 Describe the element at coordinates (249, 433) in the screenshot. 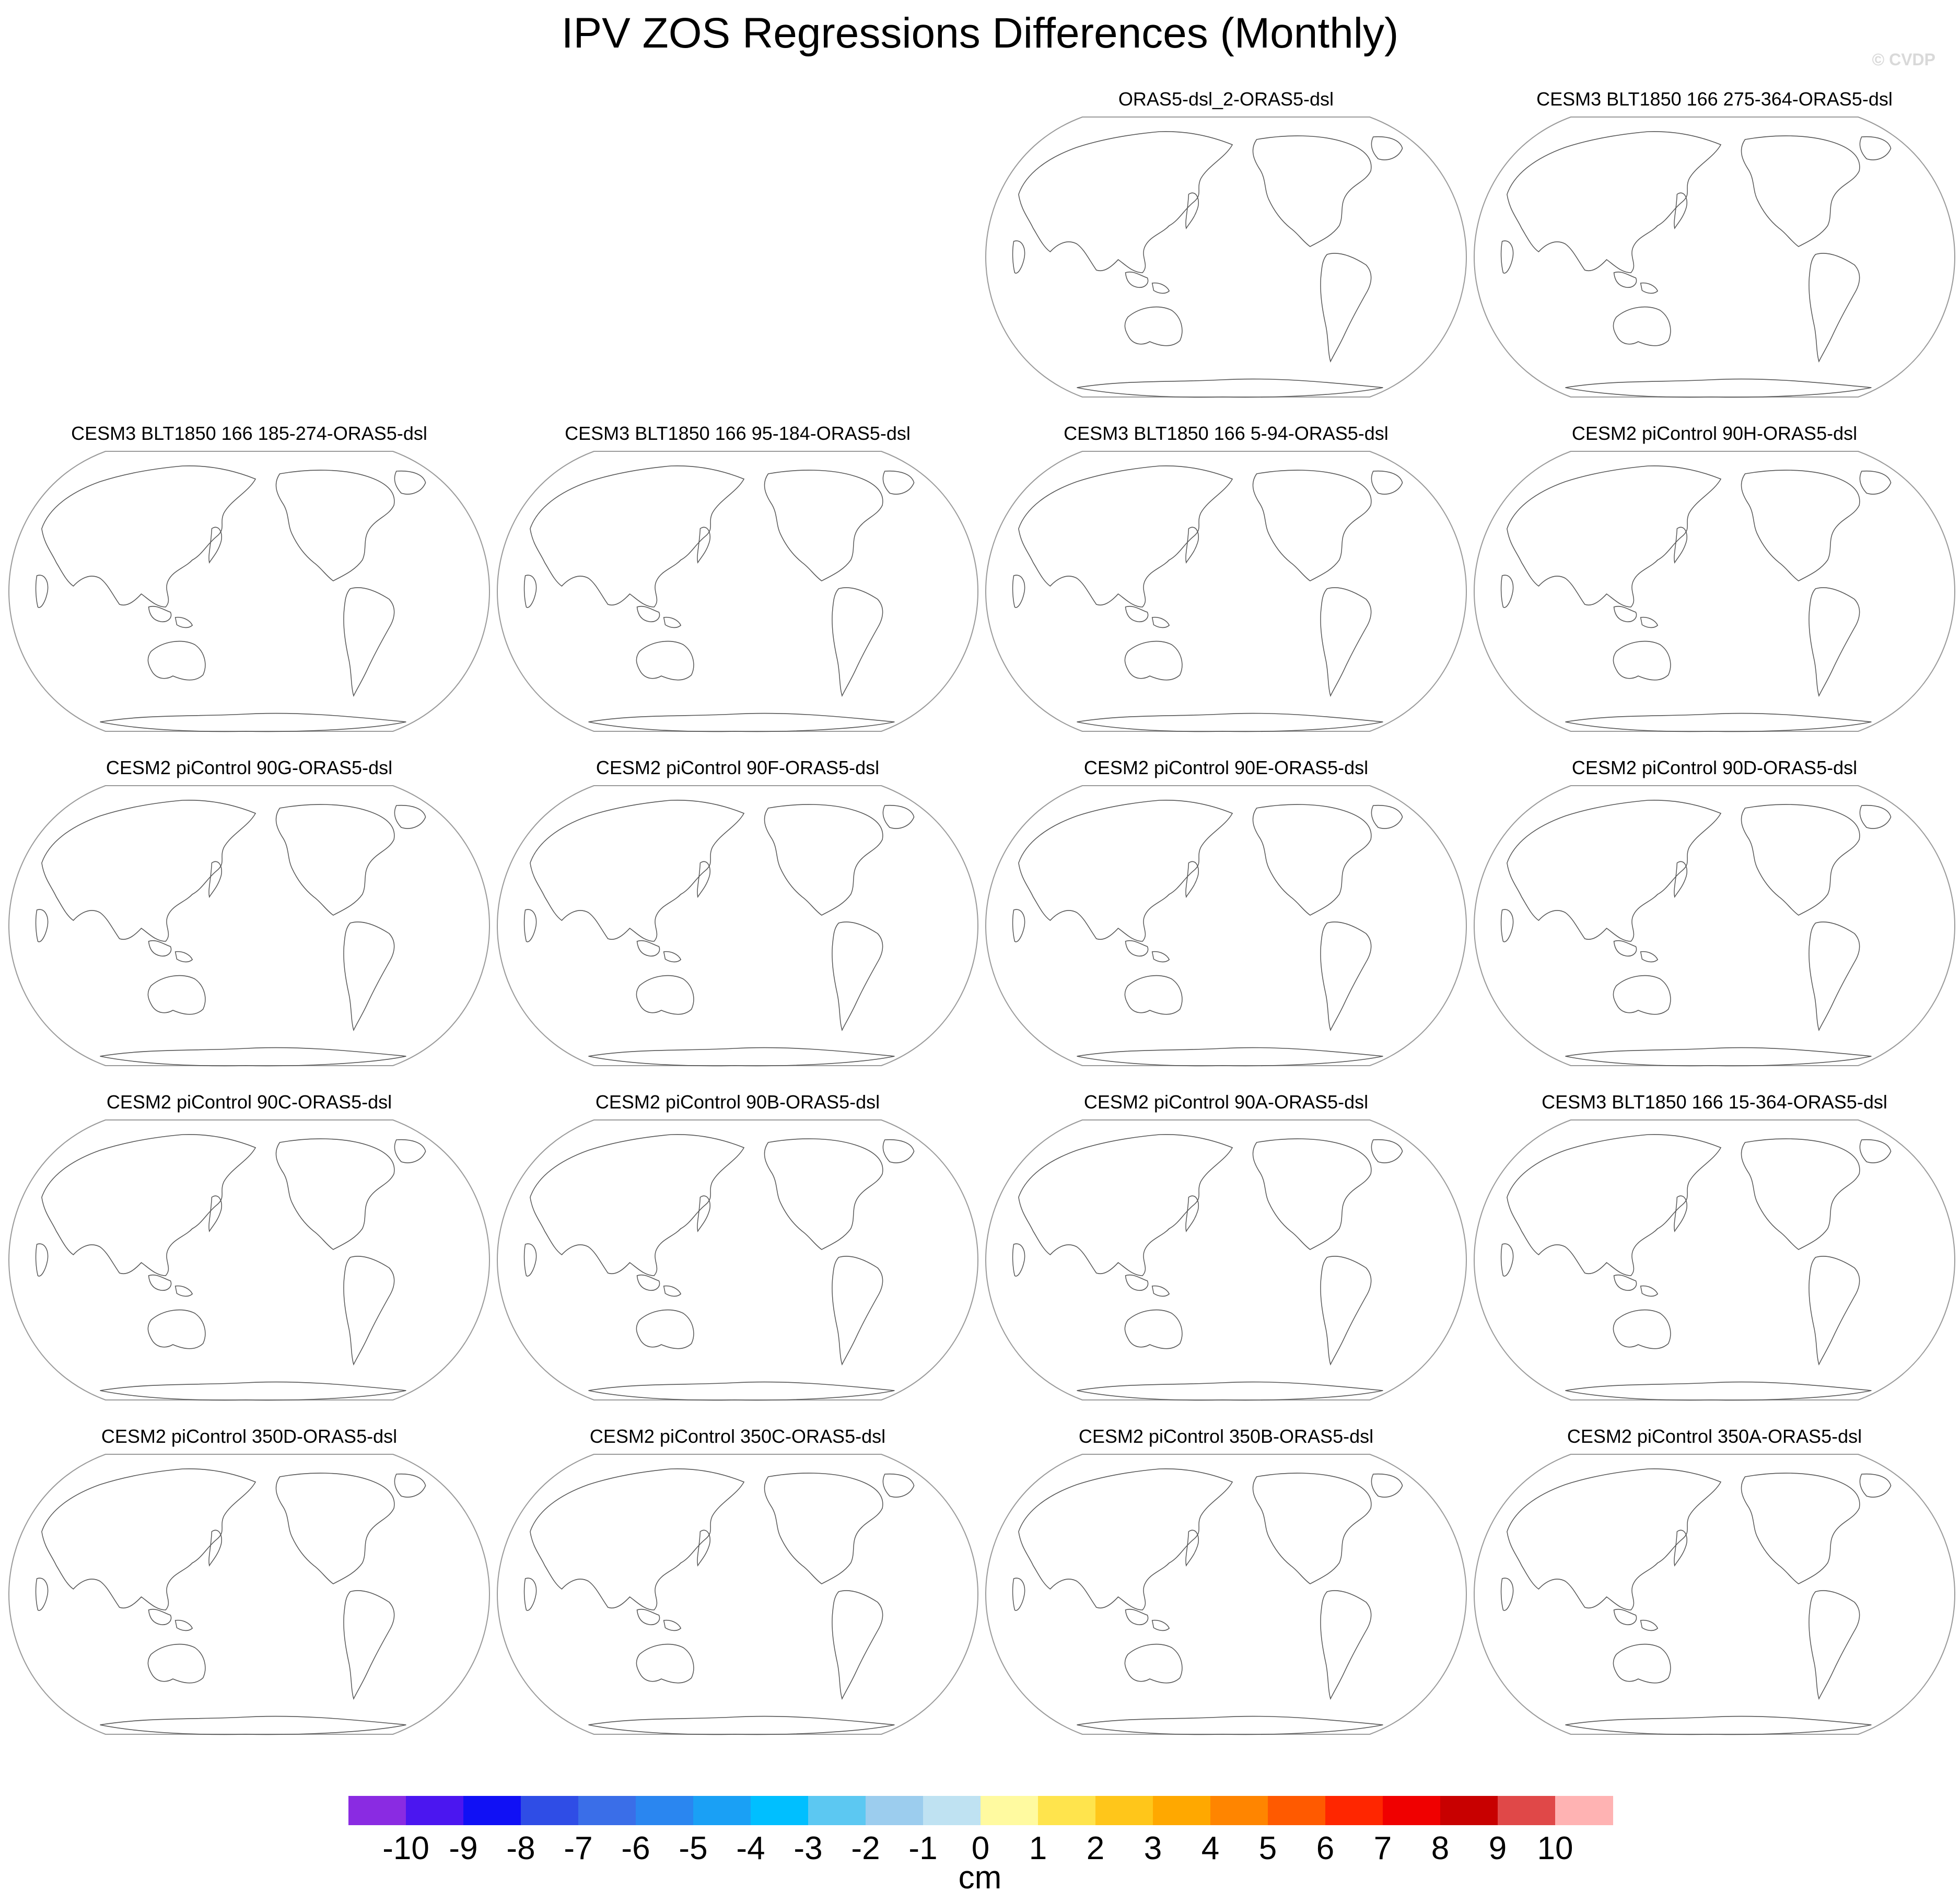

I see `panel-title: CESM3 BLT1850 166 185-274-ORAS5-dsl` at that location.